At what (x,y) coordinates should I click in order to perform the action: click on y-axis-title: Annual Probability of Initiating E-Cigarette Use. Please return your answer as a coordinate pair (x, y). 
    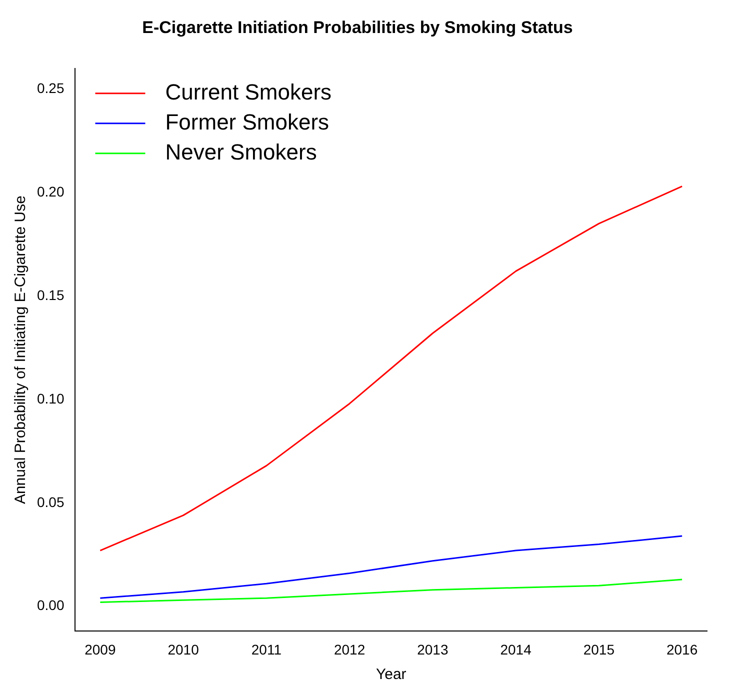
    Looking at the image, I should click on (21, 350).